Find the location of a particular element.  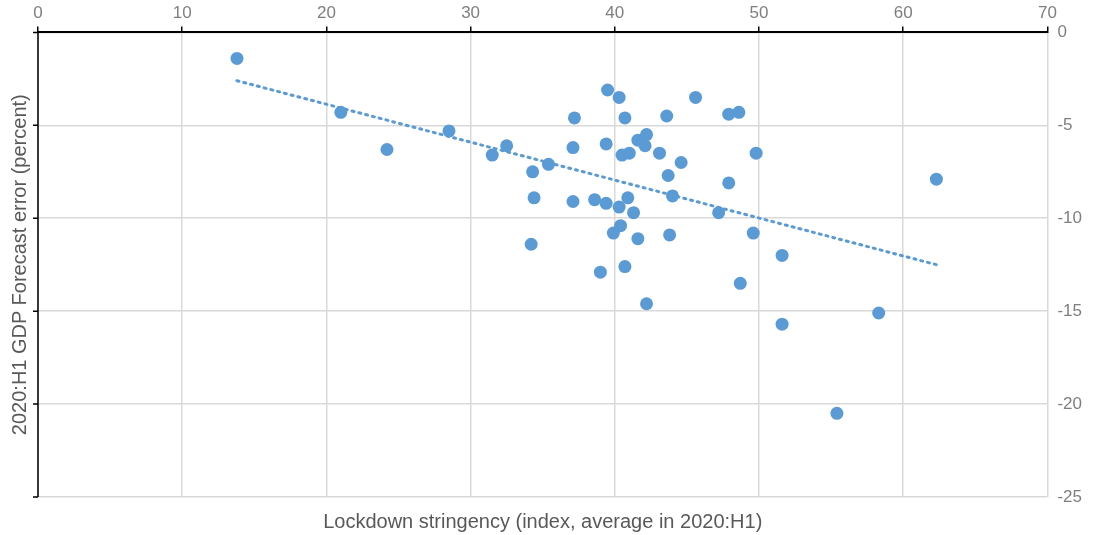

x-tick-label: 50 is located at coordinates (759, 12).